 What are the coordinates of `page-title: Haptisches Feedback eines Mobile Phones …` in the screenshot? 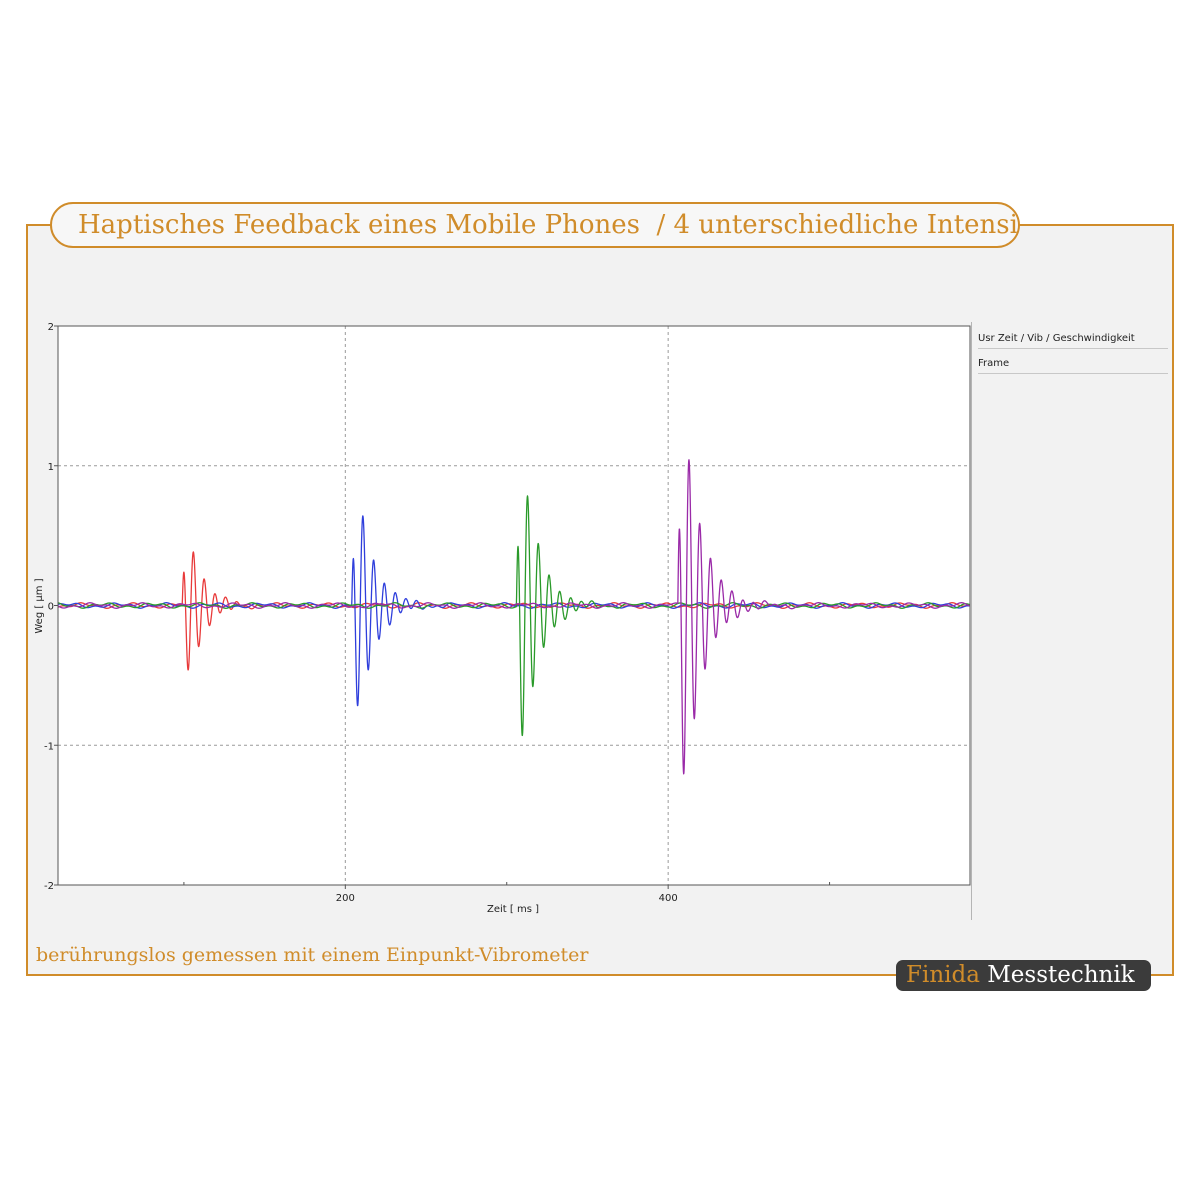 It's located at (535, 225).